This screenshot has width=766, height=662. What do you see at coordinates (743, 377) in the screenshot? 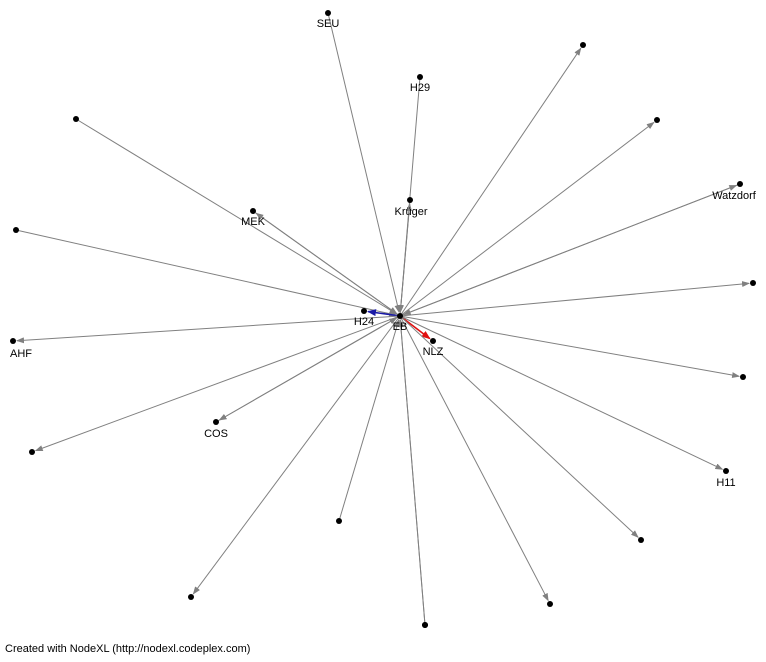
I see `node-n6` at bounding box center [743, 377].